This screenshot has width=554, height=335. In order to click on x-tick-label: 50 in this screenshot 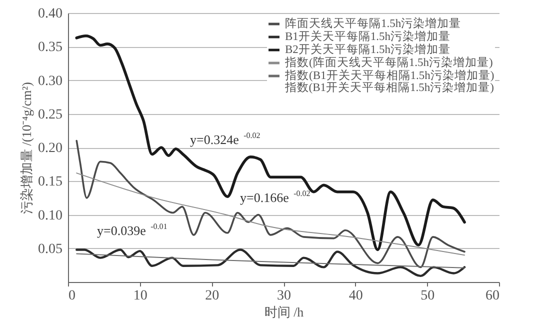, I will do `click(427, 296)`.